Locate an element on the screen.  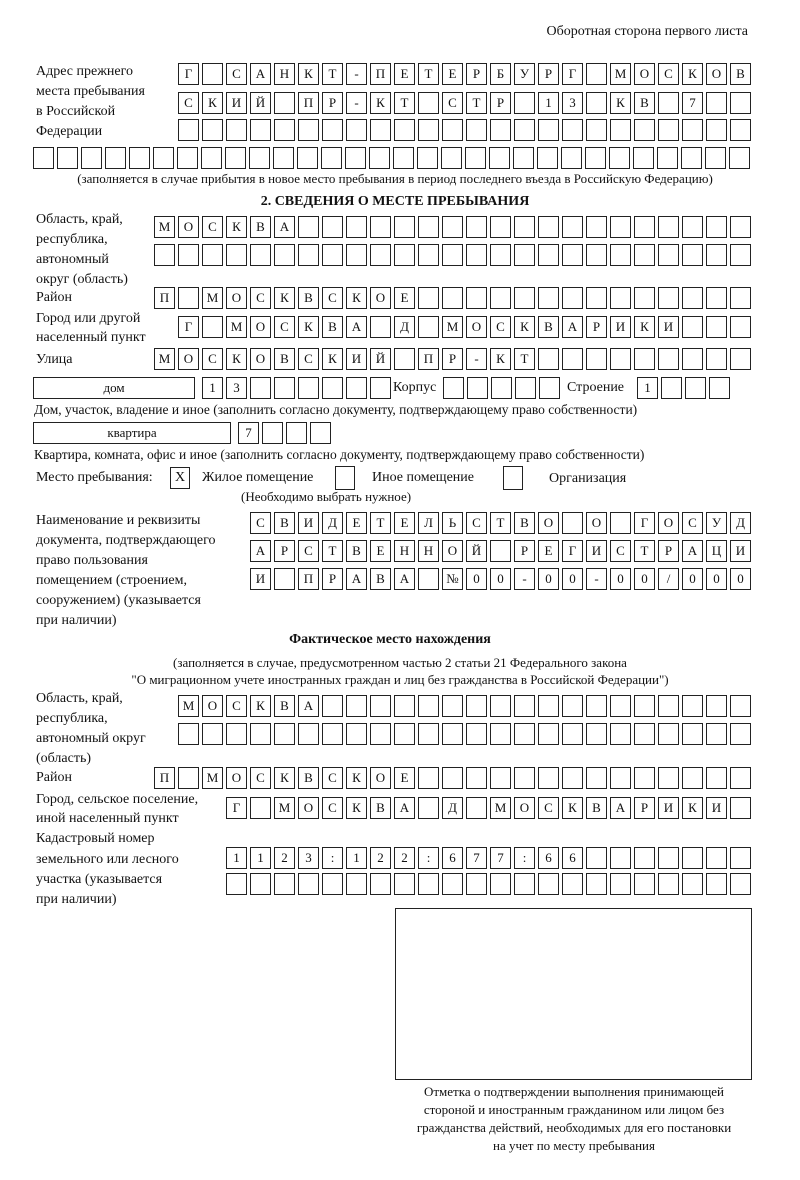
char-cell: В is located at coordinates (356, 551).